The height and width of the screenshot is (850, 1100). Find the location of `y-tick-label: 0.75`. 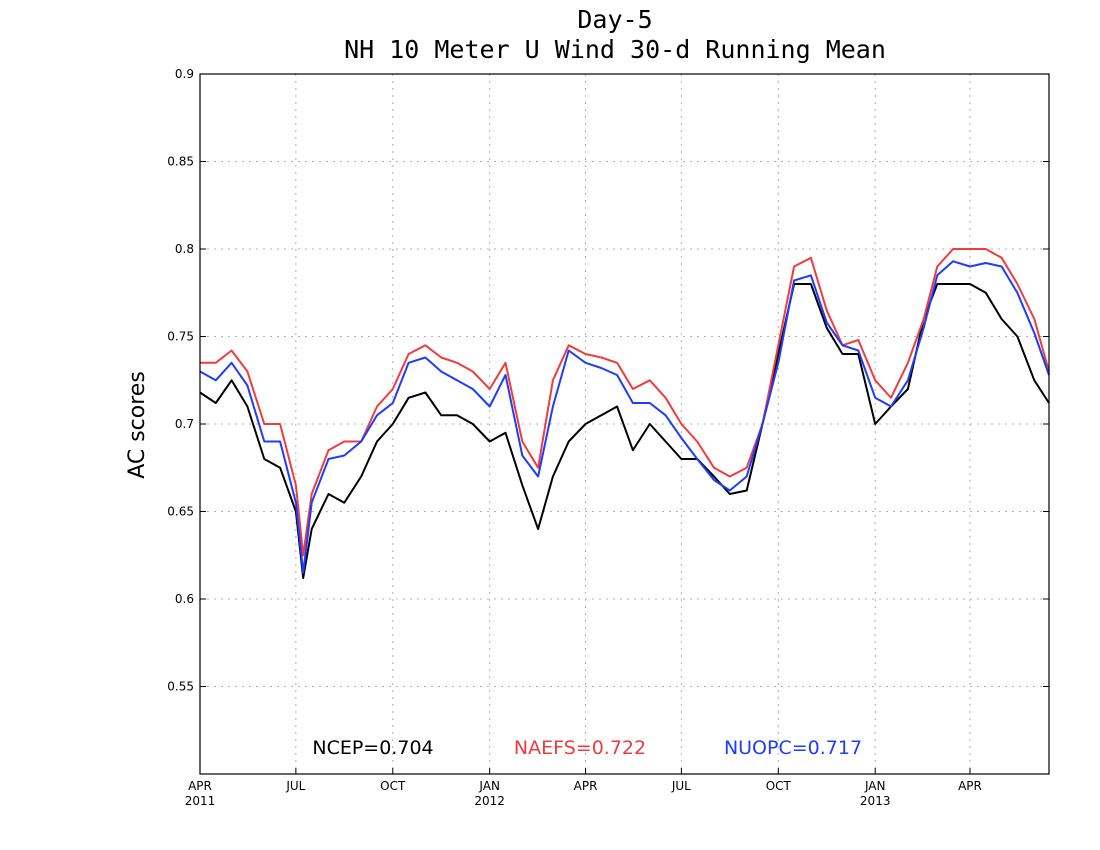

y-tick-label: 0.75 is located at coordinates (180, 337).